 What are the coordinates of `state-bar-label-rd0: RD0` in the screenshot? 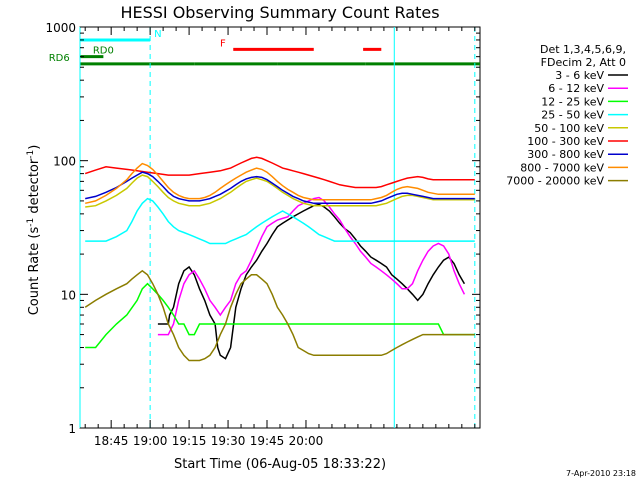 It's located at (103, 51).